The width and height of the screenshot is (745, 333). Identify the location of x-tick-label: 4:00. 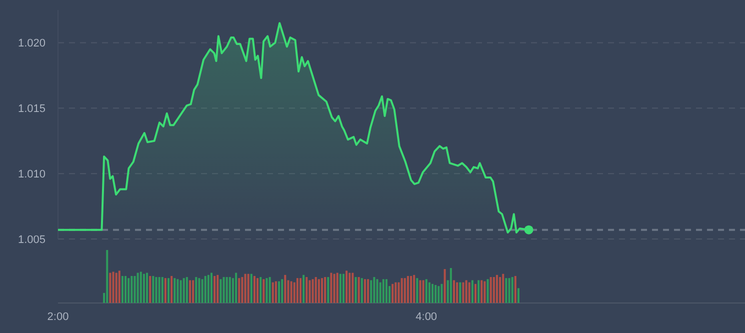
(427, 317).